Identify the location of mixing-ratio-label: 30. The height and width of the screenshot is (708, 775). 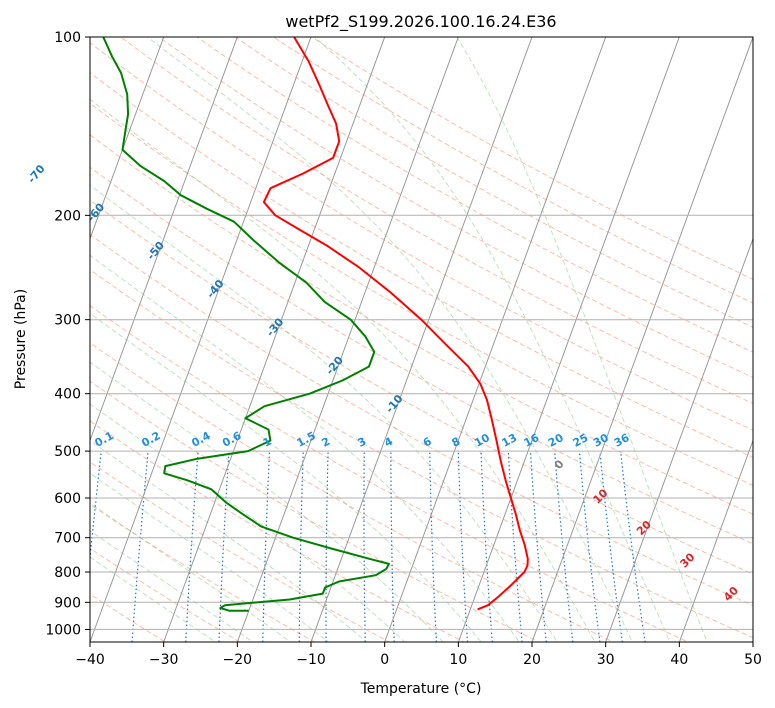
(601, 440).